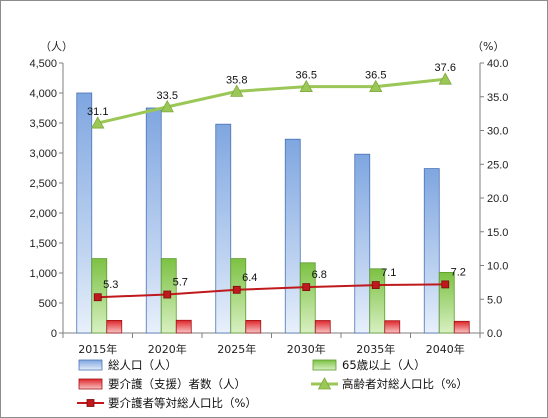 The image size is (548, 418). Describe the element at coordinates (445, 68) in the screenshot. I see `data-label: 37.6` at that location.